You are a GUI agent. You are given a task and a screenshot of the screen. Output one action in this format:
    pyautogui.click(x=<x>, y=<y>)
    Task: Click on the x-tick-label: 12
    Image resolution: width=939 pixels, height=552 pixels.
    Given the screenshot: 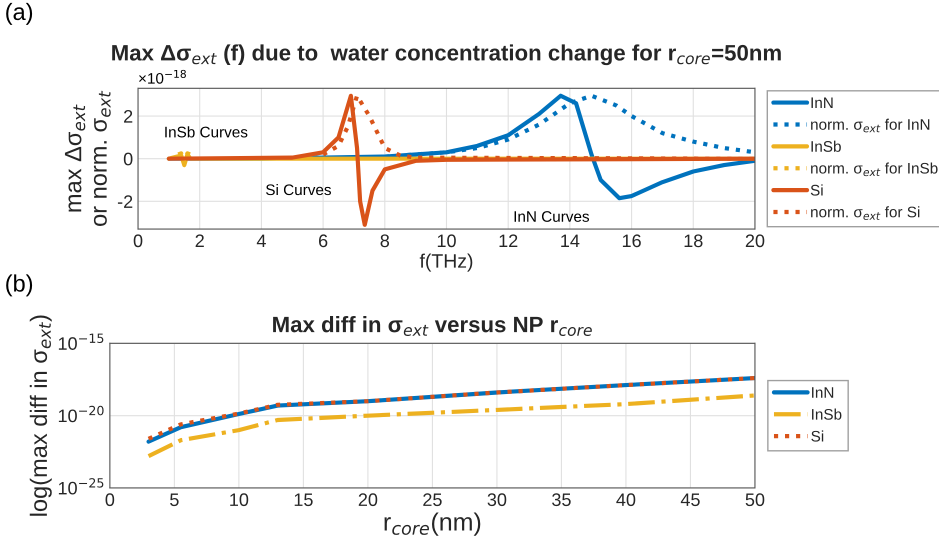 What is the action you would take?
    pyautogui.click(x=509, y=241)
    